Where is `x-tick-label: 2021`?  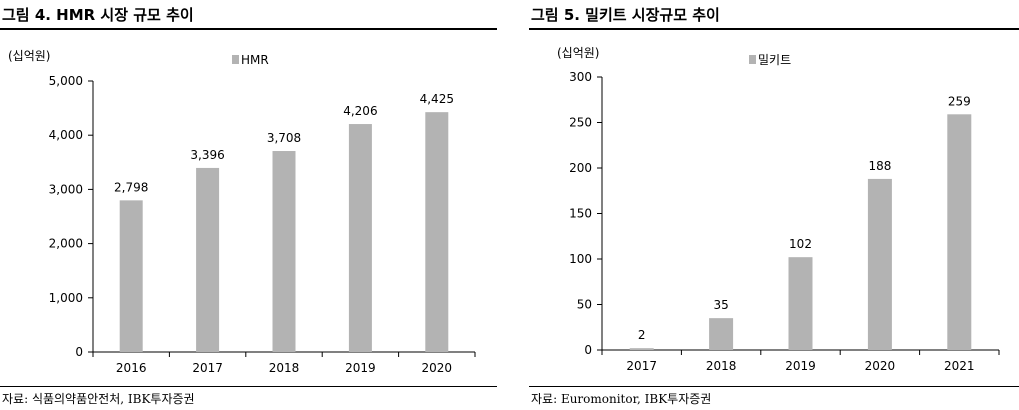 x-tick-label: 2021 is located at coordinates (959, 366).